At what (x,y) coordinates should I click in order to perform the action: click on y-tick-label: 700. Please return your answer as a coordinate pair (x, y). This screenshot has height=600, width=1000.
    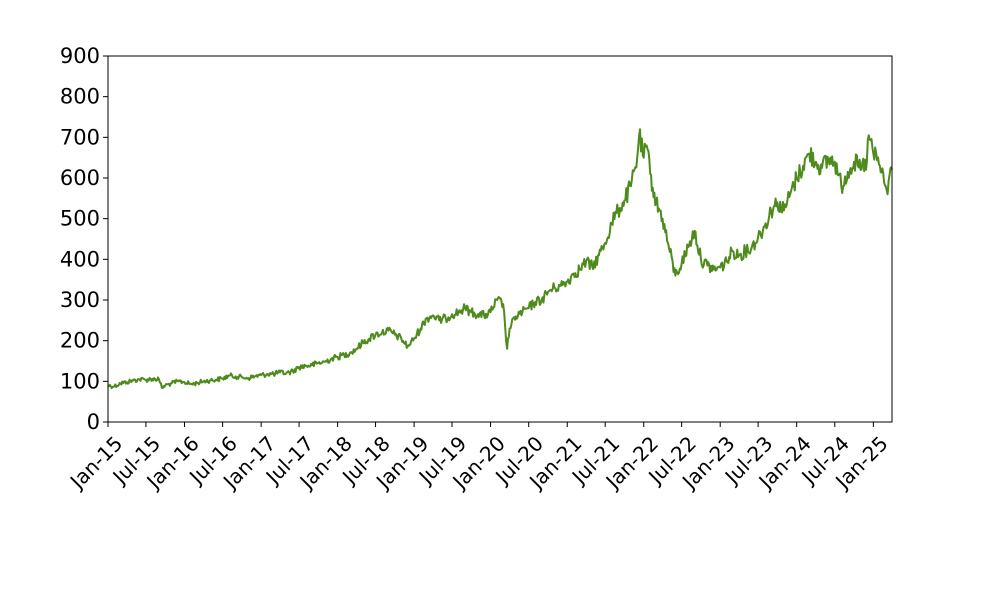
    Looking at the image, I should click on (80, 137).